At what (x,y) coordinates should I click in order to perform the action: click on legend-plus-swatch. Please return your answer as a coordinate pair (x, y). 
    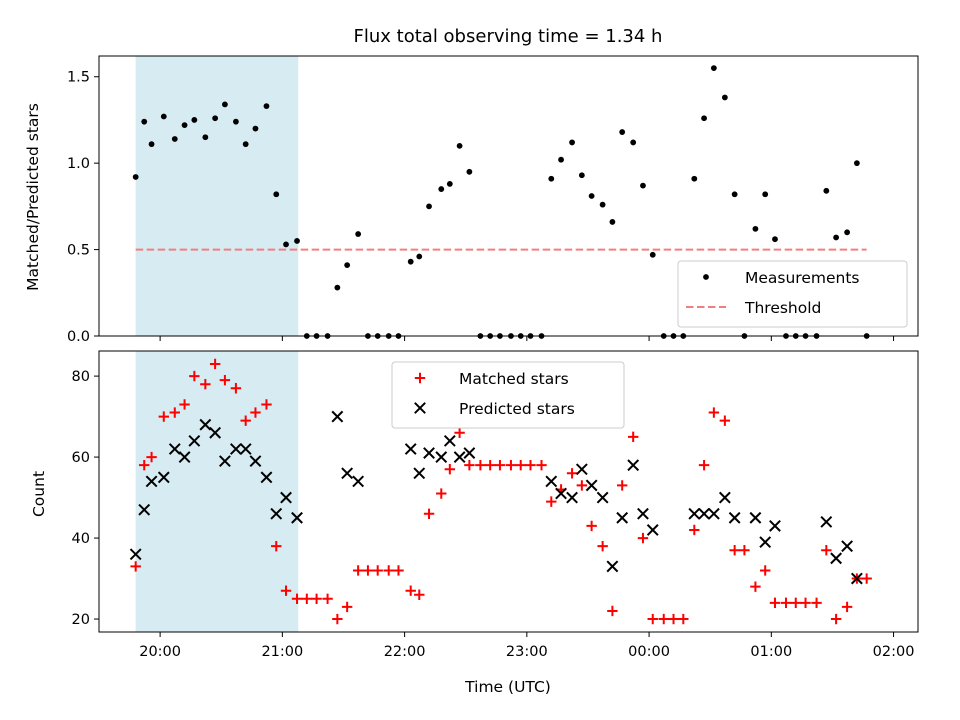
    Looking at the image, I should click on (420, 378).